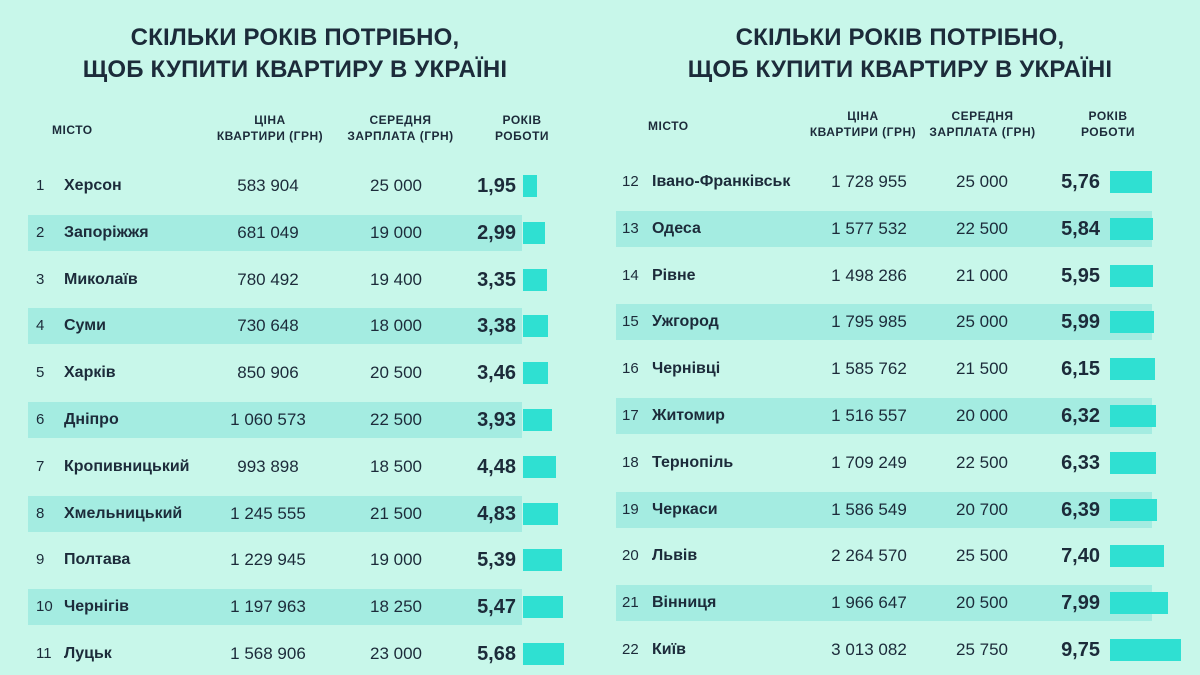 Image resolution: width=1200 pixels, height=675 pixels. What do you see at coordinates (869, 275) in the screenshot?
I see `apartment-price: 1 498 286` at bounding box center [869, 275].